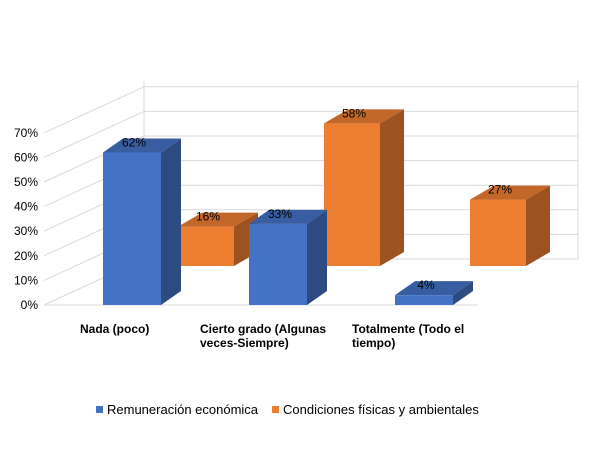  Describe the element at coordinates (26, 219) in the screenshot. I see `y-axis: 0% 10% 20% 30% 40% 50% 60% 70%` at that location.